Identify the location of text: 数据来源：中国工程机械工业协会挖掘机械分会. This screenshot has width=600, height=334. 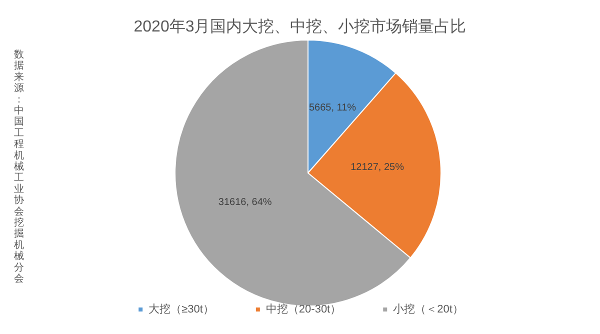
(19, 167).